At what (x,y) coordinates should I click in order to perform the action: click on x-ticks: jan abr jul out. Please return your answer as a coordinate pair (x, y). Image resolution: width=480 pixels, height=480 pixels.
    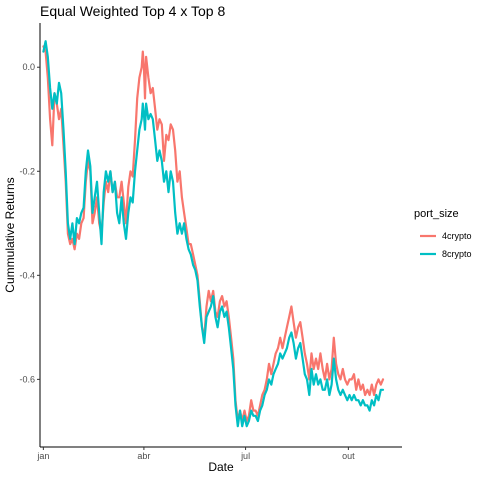
    Looking at the image, I should click on (195, 454).